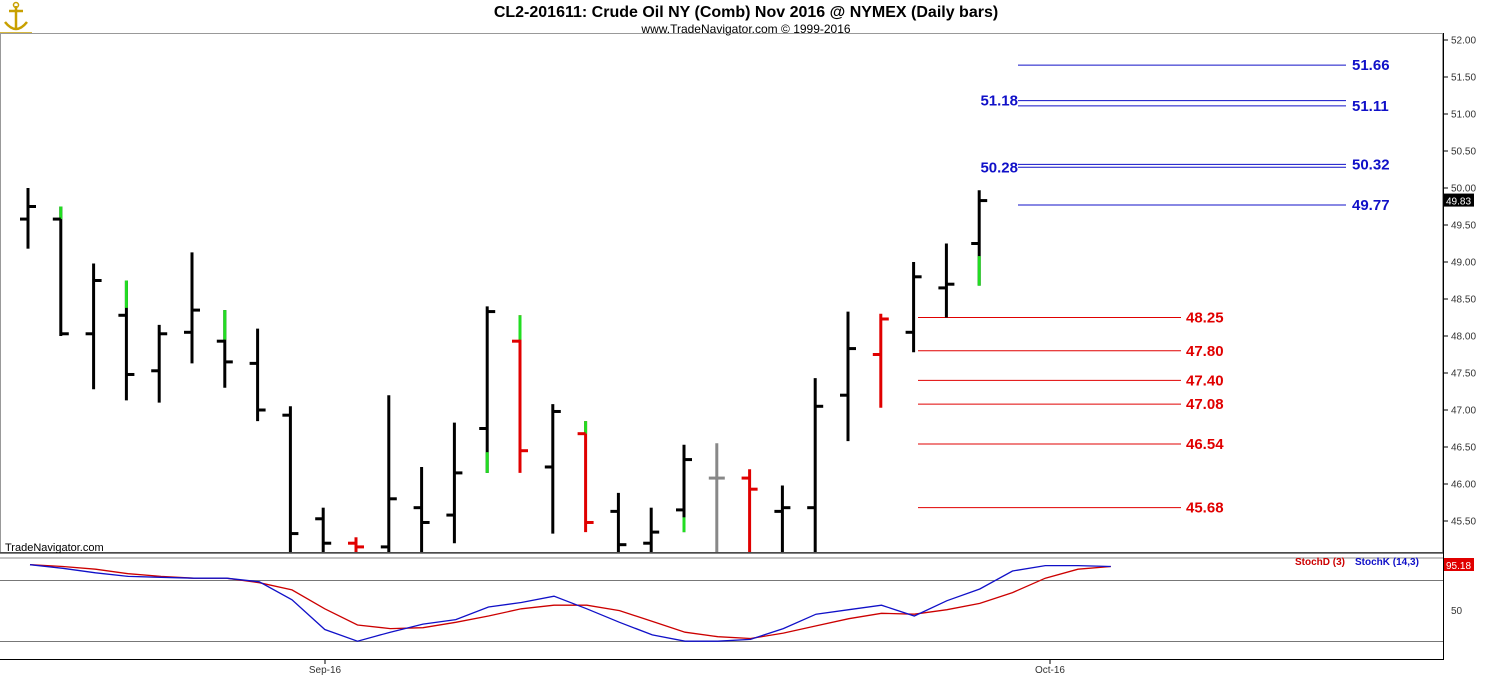 This screenshot has height=678, width=1492. What do you see at coordinates (1205, 404) in the screenshot?
I see `support-label: 47.08` at bounding box center [1205, 404].